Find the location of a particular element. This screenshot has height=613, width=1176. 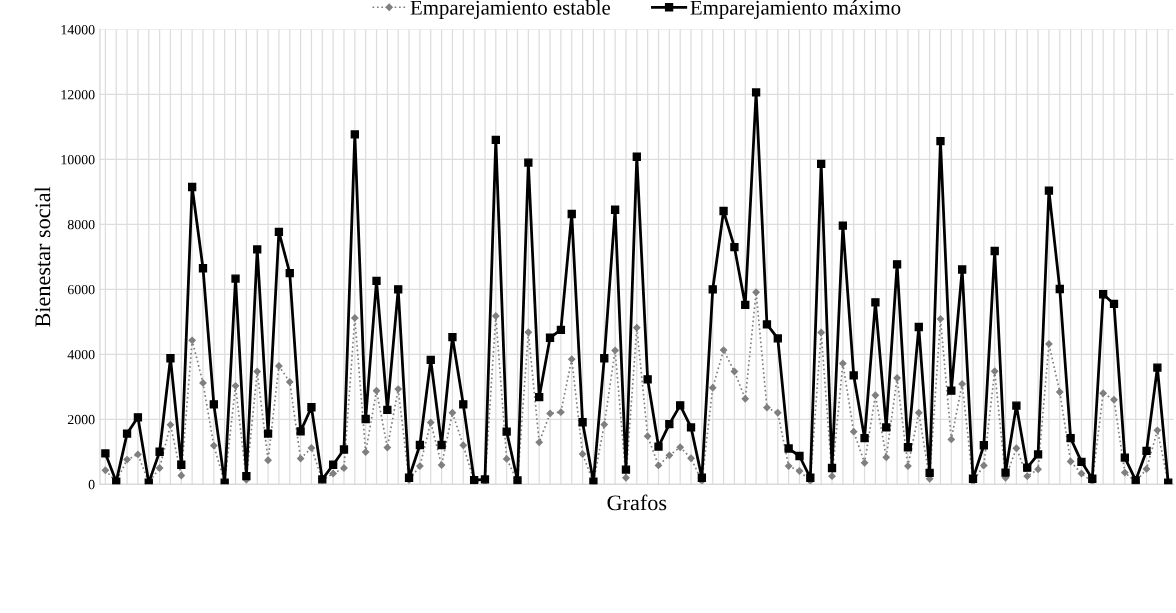

legend-label: Emparejamiento estable is located at coordinates (510, 10).